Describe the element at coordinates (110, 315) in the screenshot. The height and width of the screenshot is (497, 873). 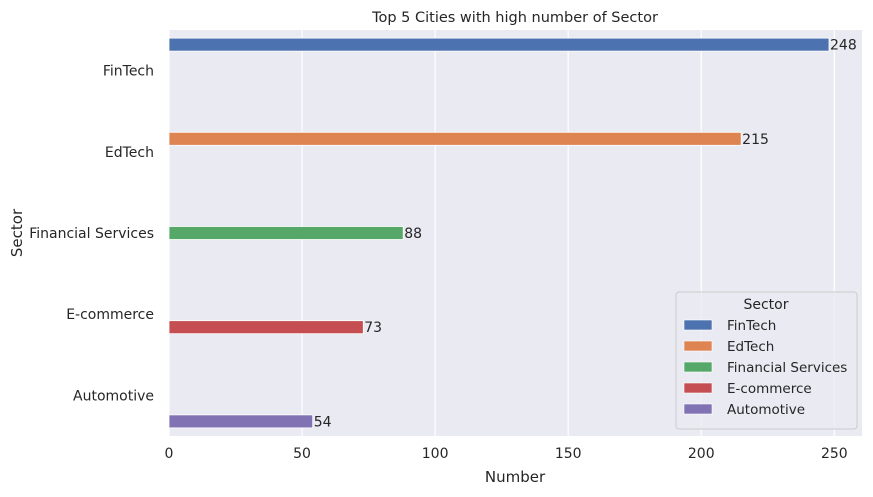
I see `y-tick-label: E-commerce` at that location.